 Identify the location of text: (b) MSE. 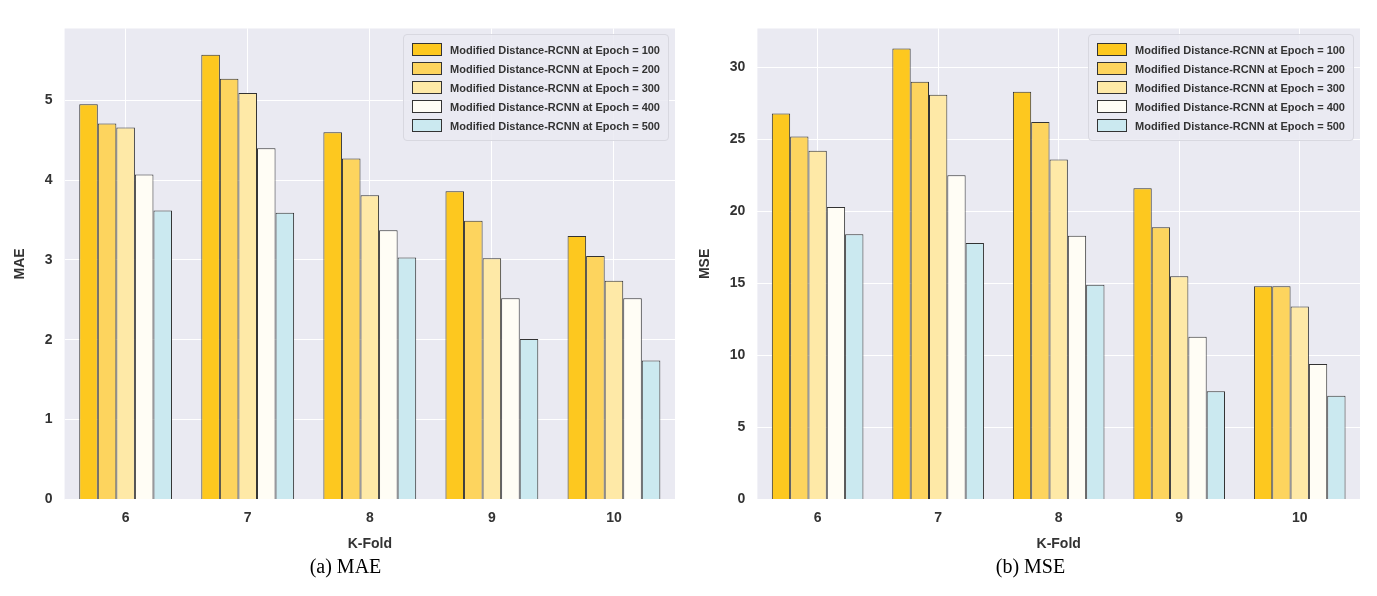
(1030, 566).